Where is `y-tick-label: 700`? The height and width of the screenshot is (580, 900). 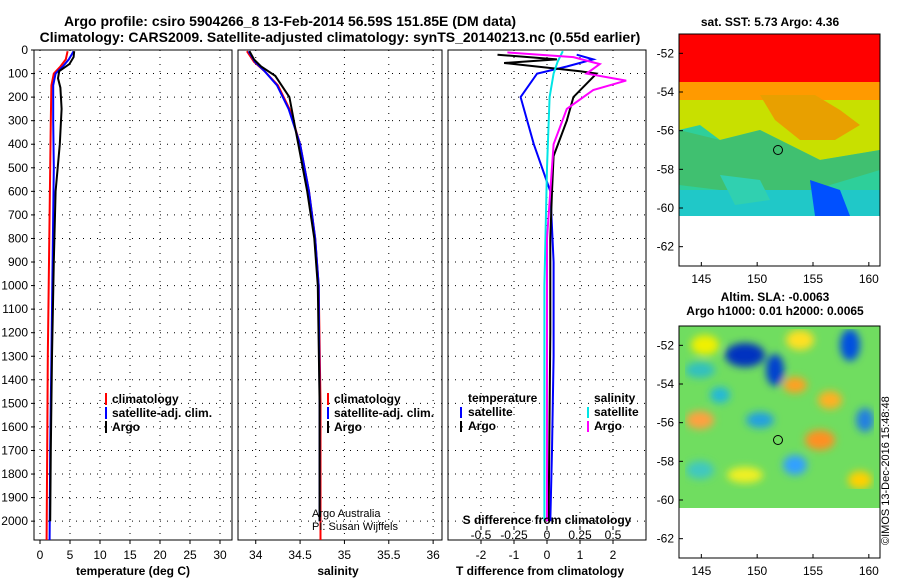 y-tick-label: 700 is located at coordinates (18, 215).